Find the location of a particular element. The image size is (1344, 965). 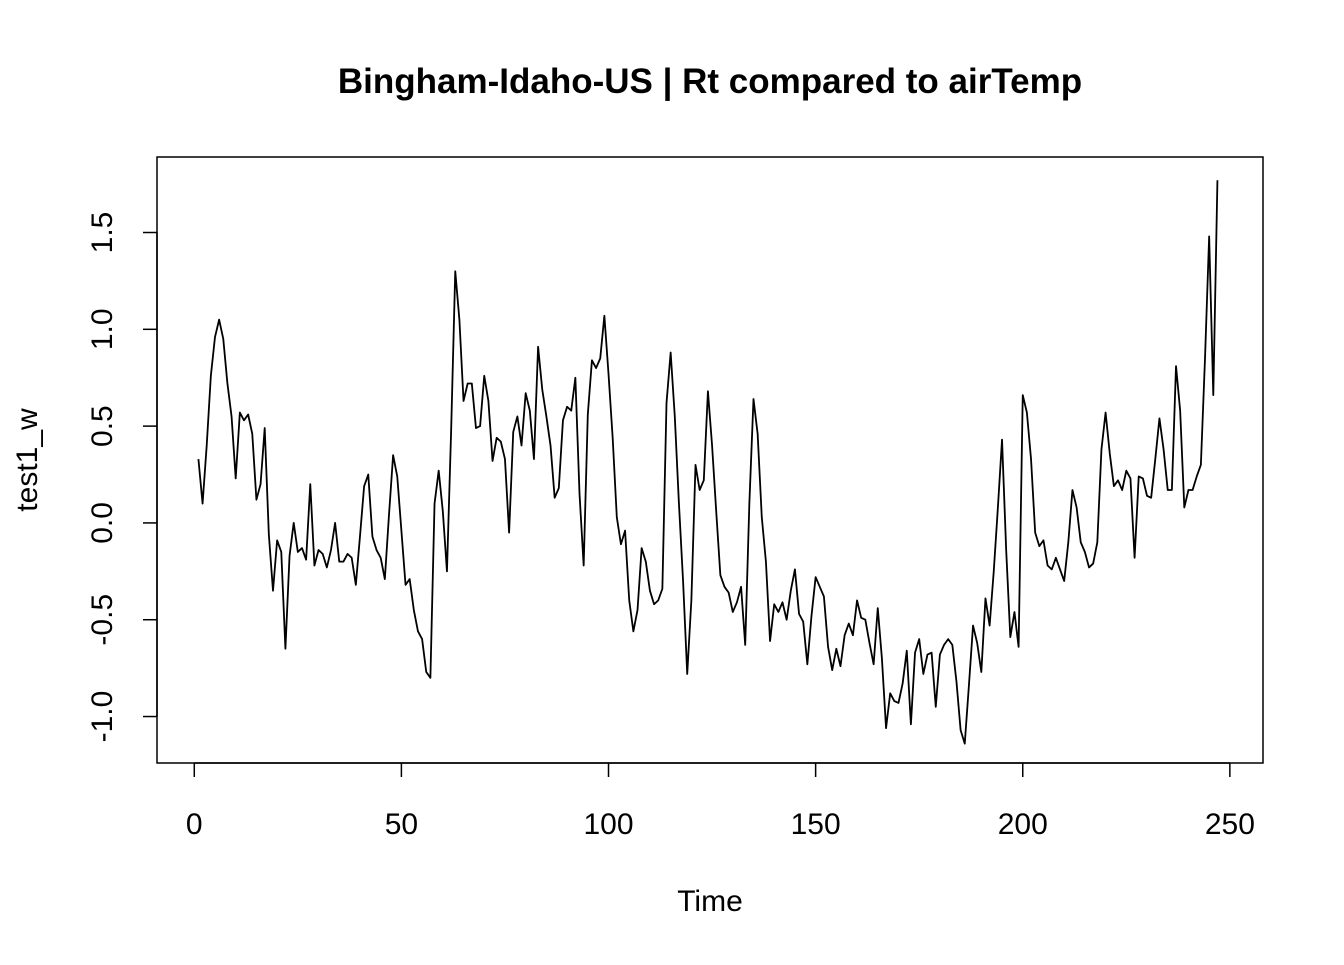

x-tick-label: 200 is located at coordinates (1023, 824).